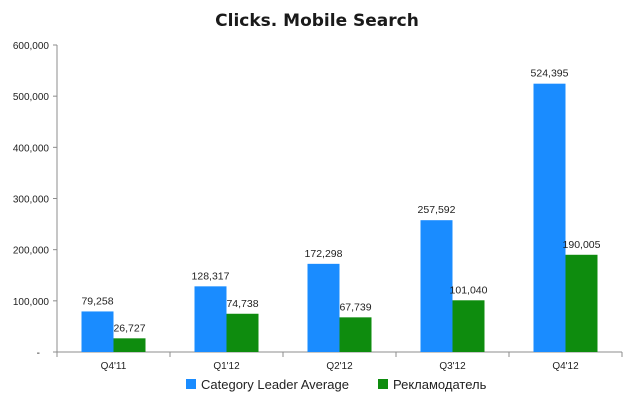 The image size is (628, 404). What do you see at coordinates (226, 366) in the screenshot?
I see `x-tick-label: Q1'12` at bounding box center [226, 366].